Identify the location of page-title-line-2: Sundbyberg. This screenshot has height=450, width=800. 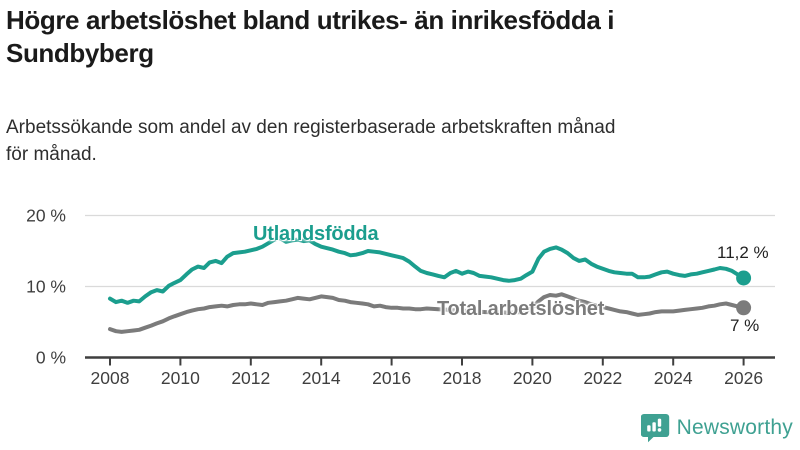
(80, 53).